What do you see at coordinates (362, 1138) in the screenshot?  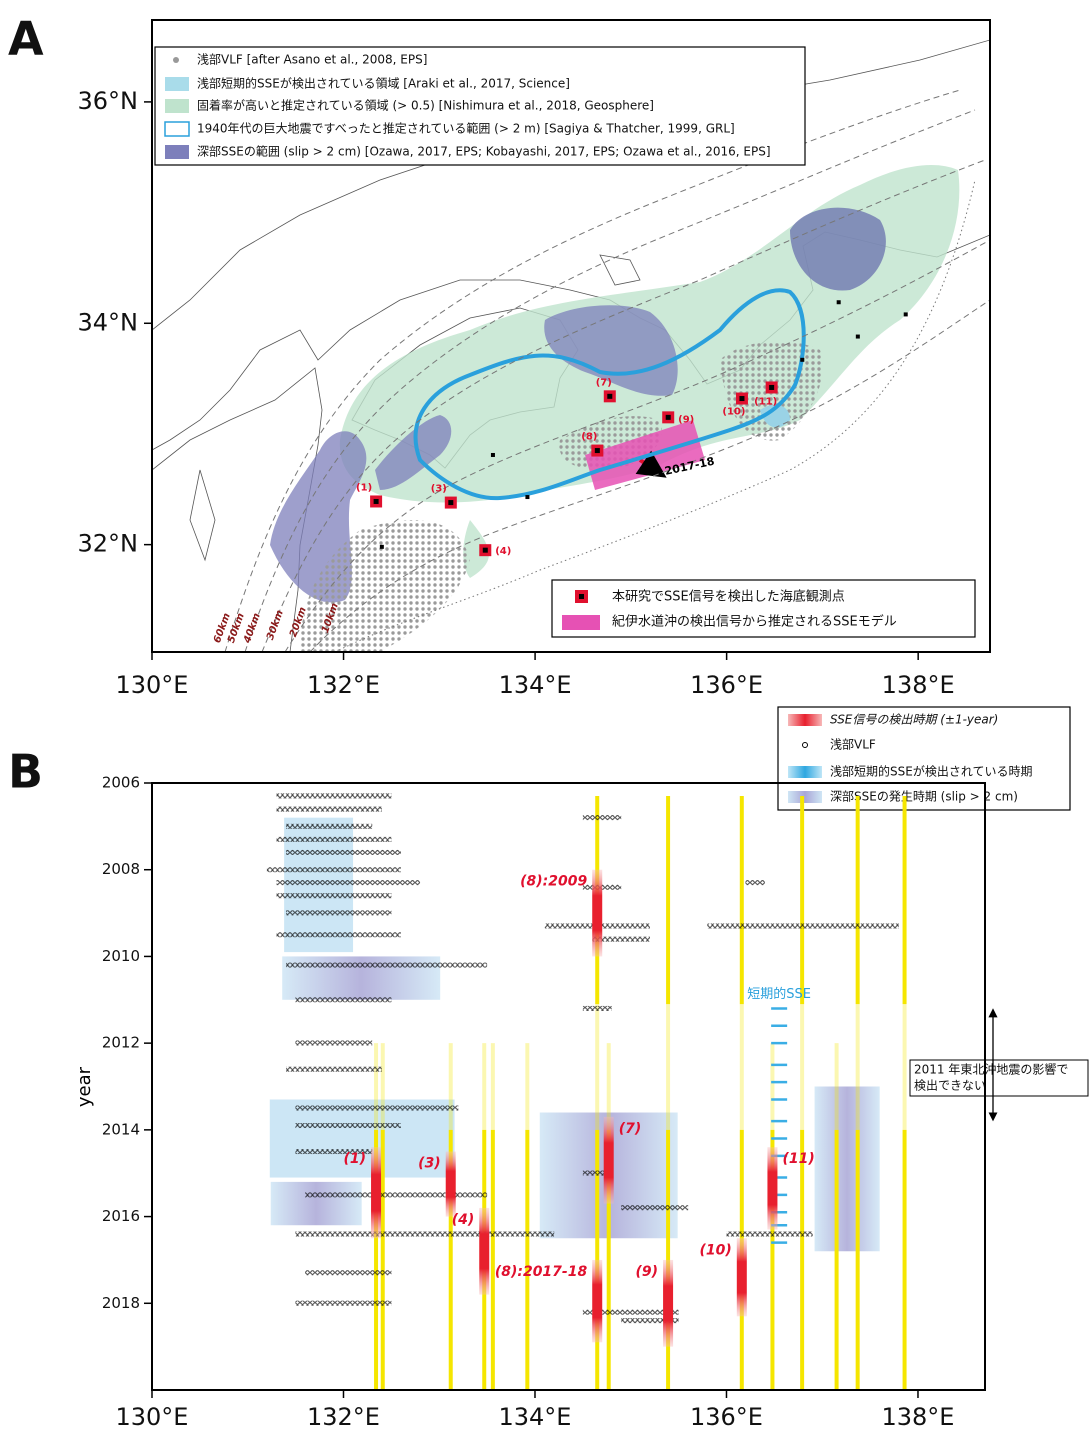 I see `shallow-sse-period` at bounding box center [362, 1138].